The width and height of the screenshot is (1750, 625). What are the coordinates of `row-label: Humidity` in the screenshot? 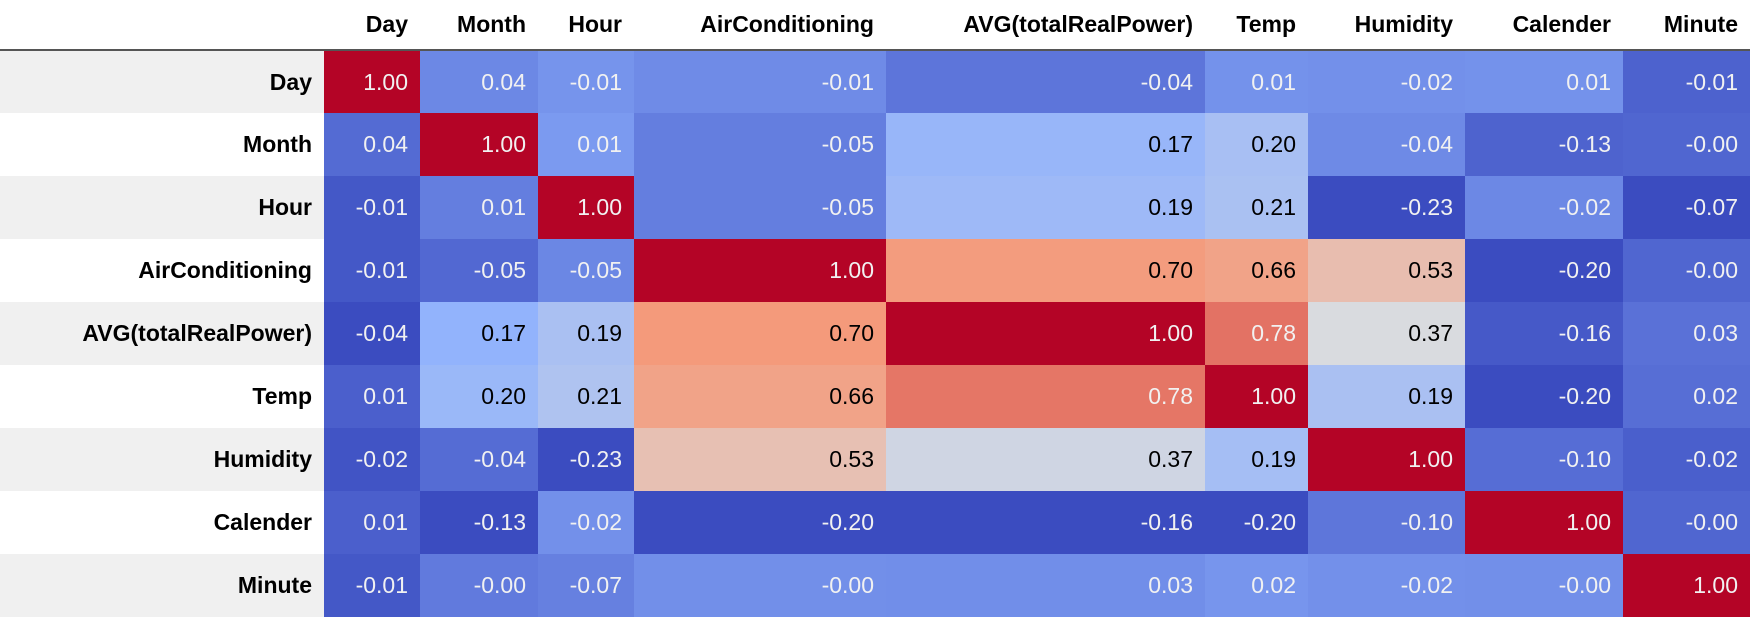 It's located at (162, 459).